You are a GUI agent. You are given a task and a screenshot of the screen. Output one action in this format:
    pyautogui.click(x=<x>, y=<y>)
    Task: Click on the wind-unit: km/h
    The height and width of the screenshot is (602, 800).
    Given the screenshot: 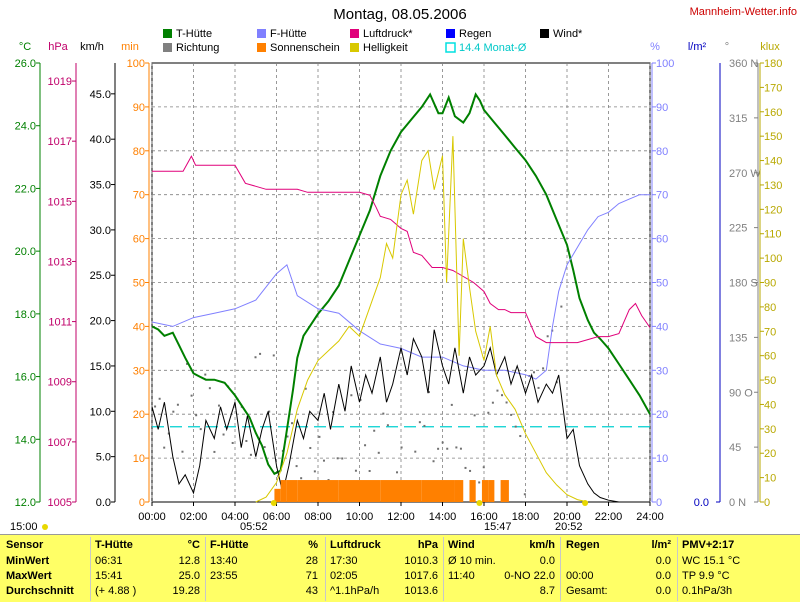 What is the action you would take?
    pyautogui.click(x=92, y=47)
    